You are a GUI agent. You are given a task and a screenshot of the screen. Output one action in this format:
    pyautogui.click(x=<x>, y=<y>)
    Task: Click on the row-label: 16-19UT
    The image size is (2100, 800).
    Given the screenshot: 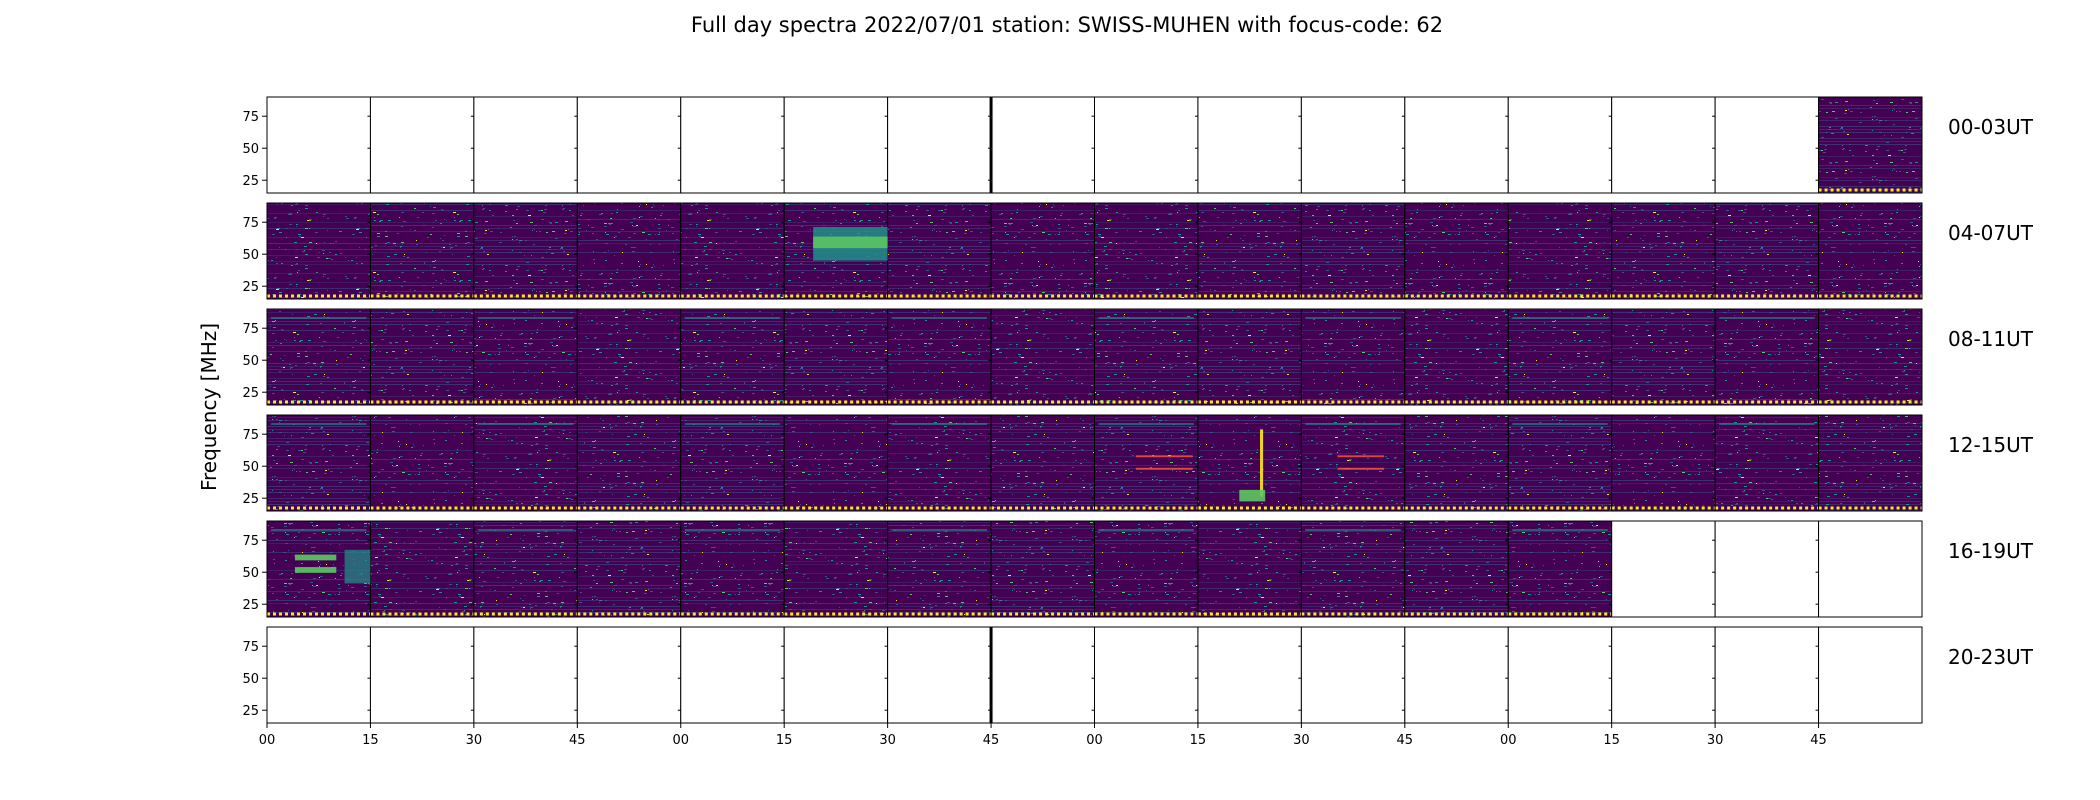 What is the action you would take?
    pyautogui.click(x=1991, y=551)
    